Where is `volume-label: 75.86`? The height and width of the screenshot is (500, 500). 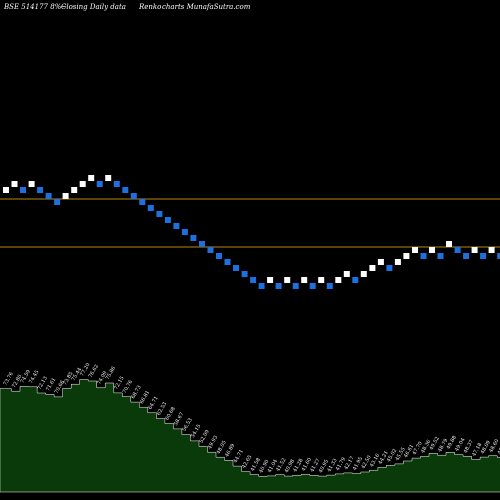 volume-label: 75.86 is located at coordinates (111, 373).